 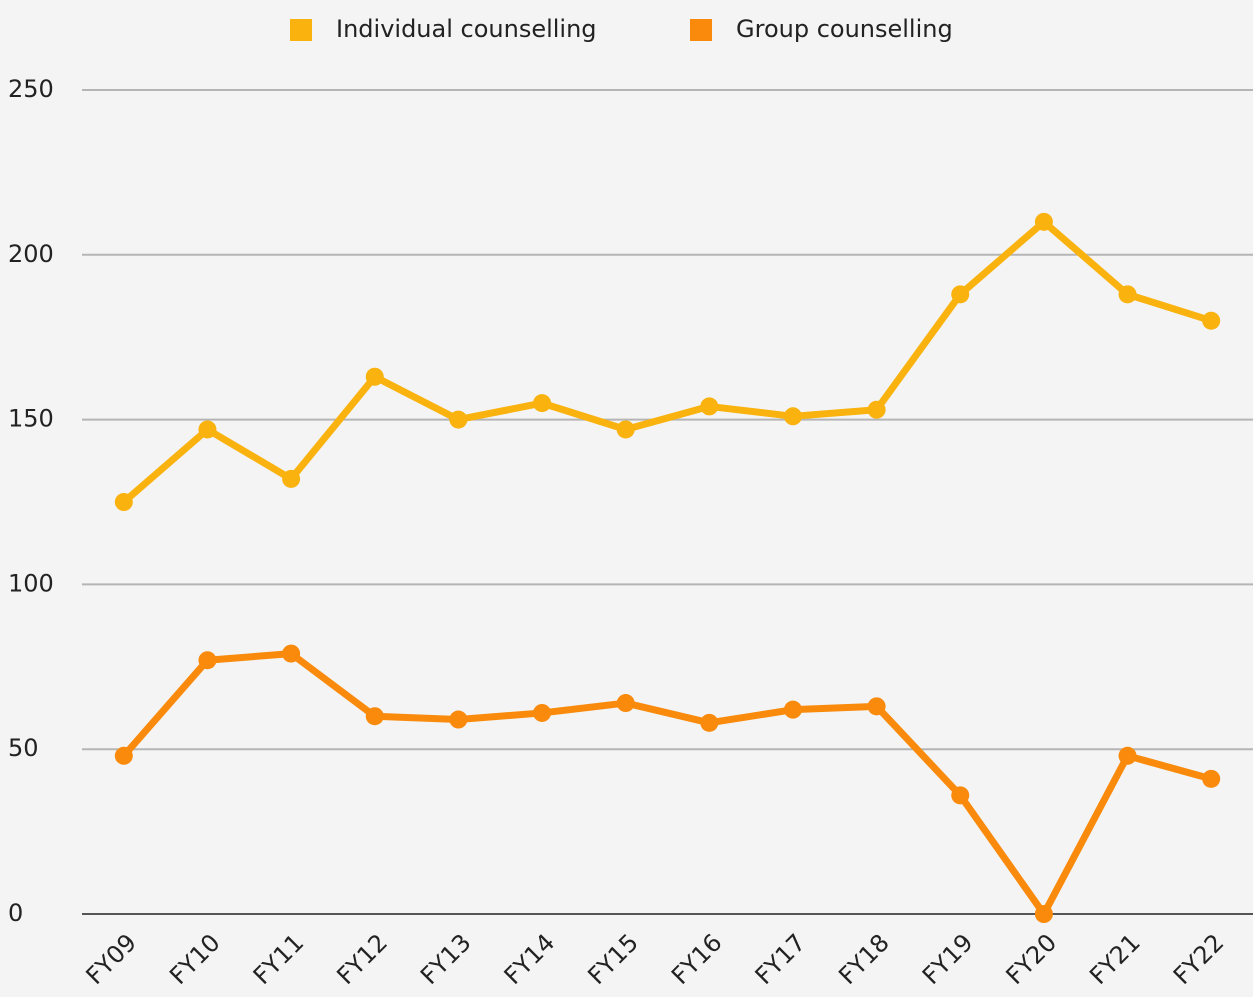 I want to click on x-tick-label: FY21, so click(x=1115, y=959).